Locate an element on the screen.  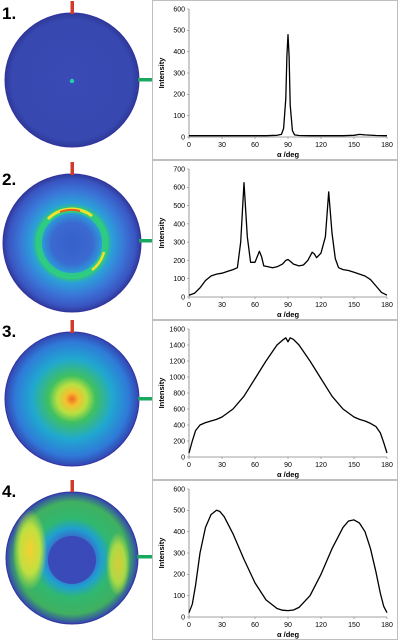
y-tick-label: 1600 is located at coordinates (177, 329).